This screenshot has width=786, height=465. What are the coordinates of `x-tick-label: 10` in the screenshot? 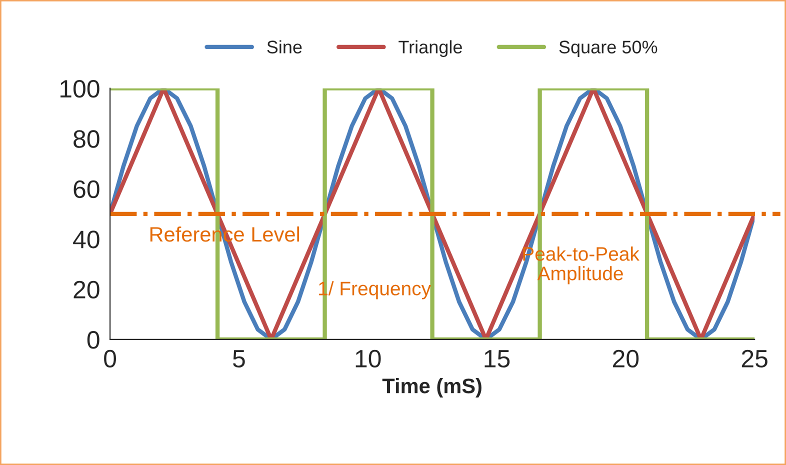 It's located at (368, 359).